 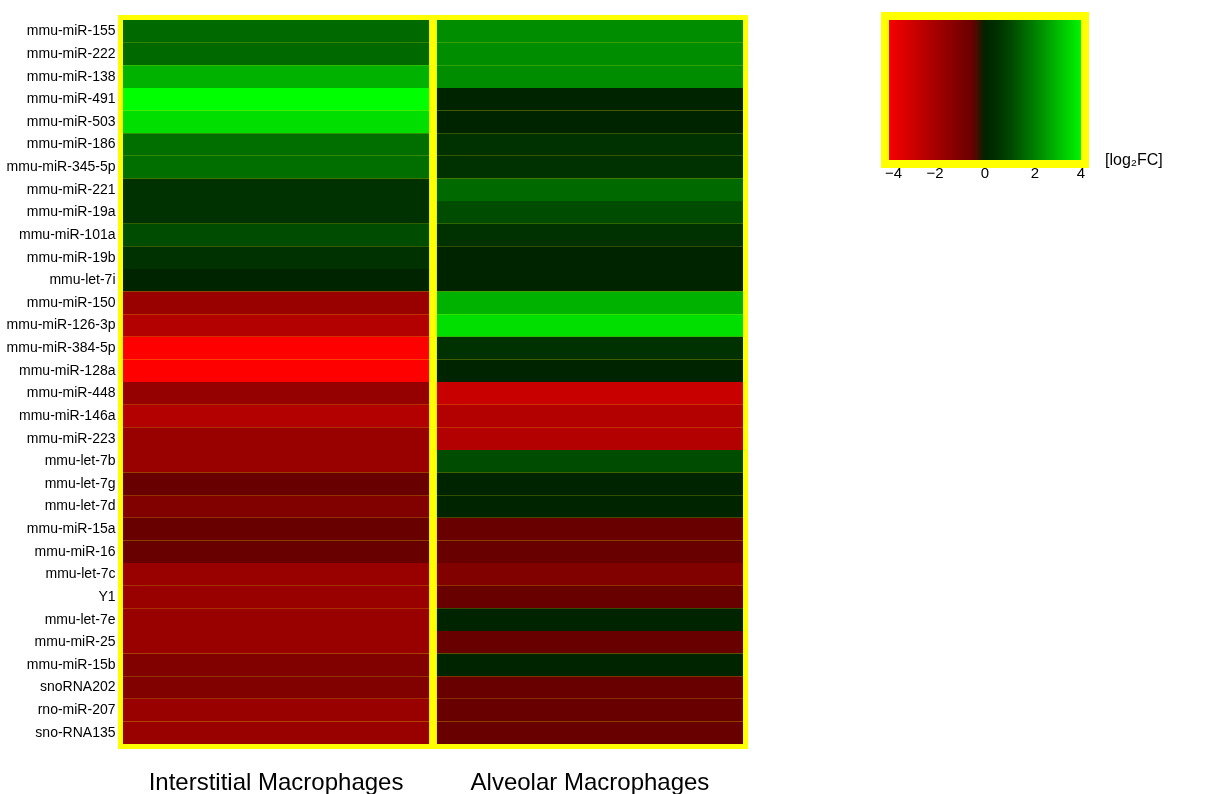 What do you see at coordinates (71, 663) in the screenshot?
I see `y-tick-label: mmu-miR-15b` at bounding box center [71, 663].